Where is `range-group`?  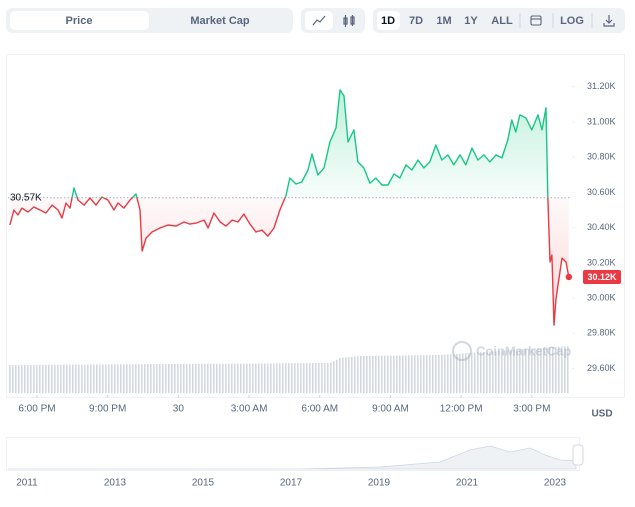 range-group is located at coordinates (499, 20).